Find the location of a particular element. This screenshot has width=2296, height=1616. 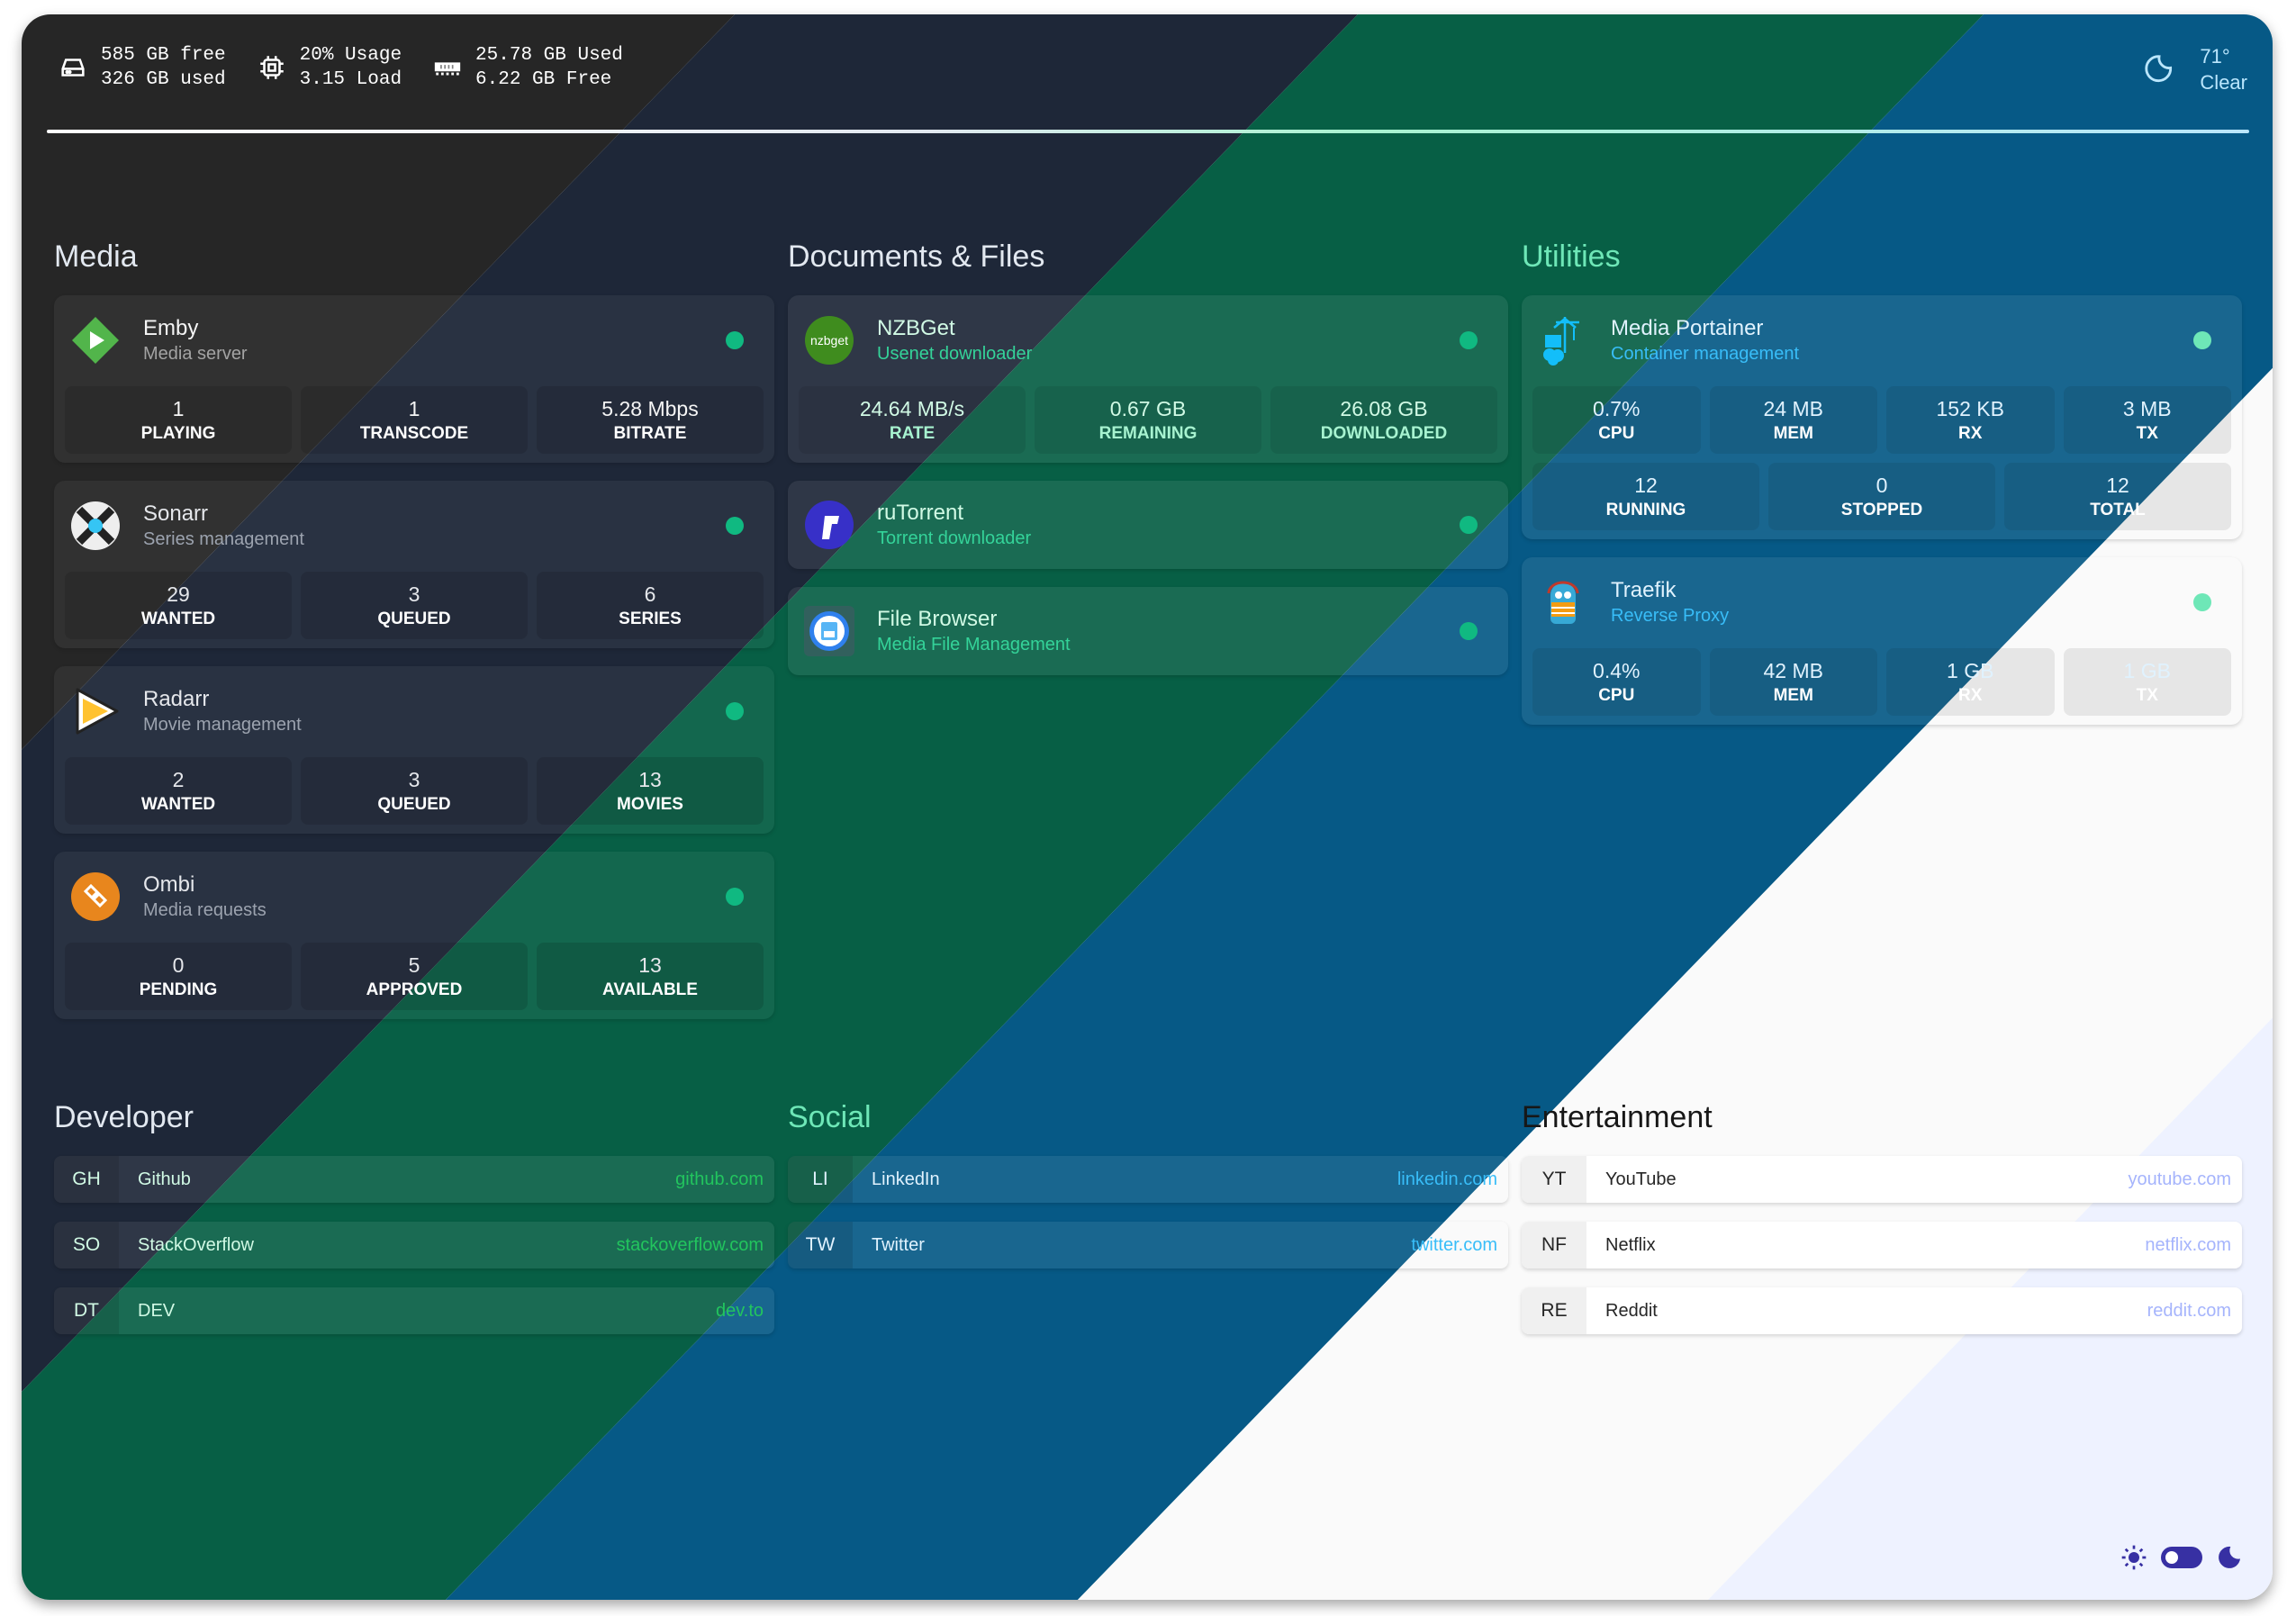

stat-value: 5.28 Mbps is located at coordinates (650, 408).